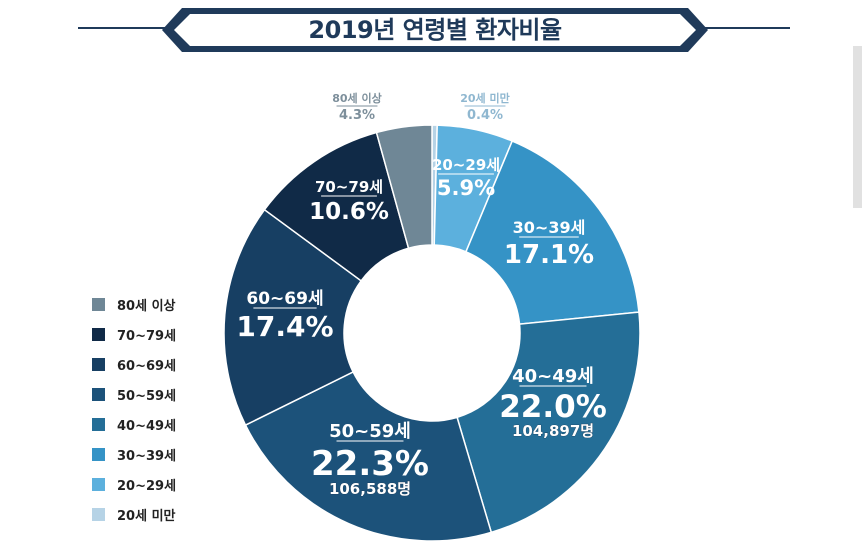 This screenshot has width=862, height=547. I want to click on legend-item-60-69: 60~69세, so click(134, 364).